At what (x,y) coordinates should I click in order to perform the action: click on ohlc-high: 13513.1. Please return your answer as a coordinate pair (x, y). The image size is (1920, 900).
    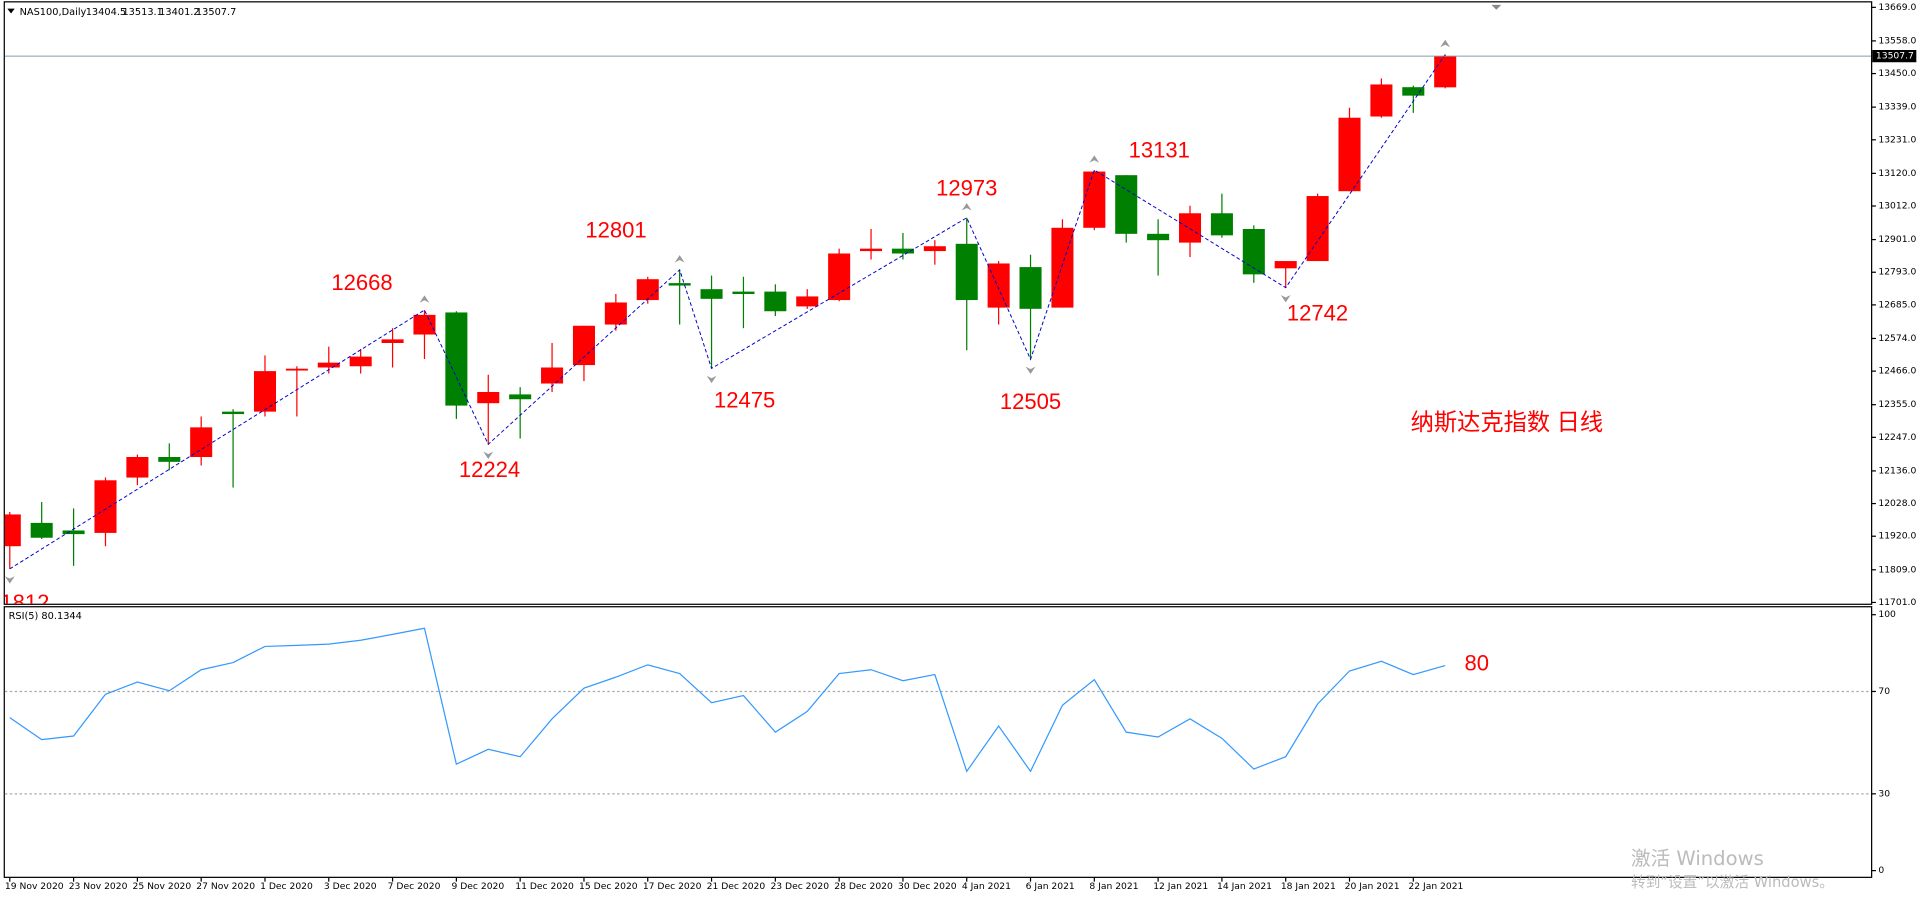
    Looking at the image, I should click on (142, 12).